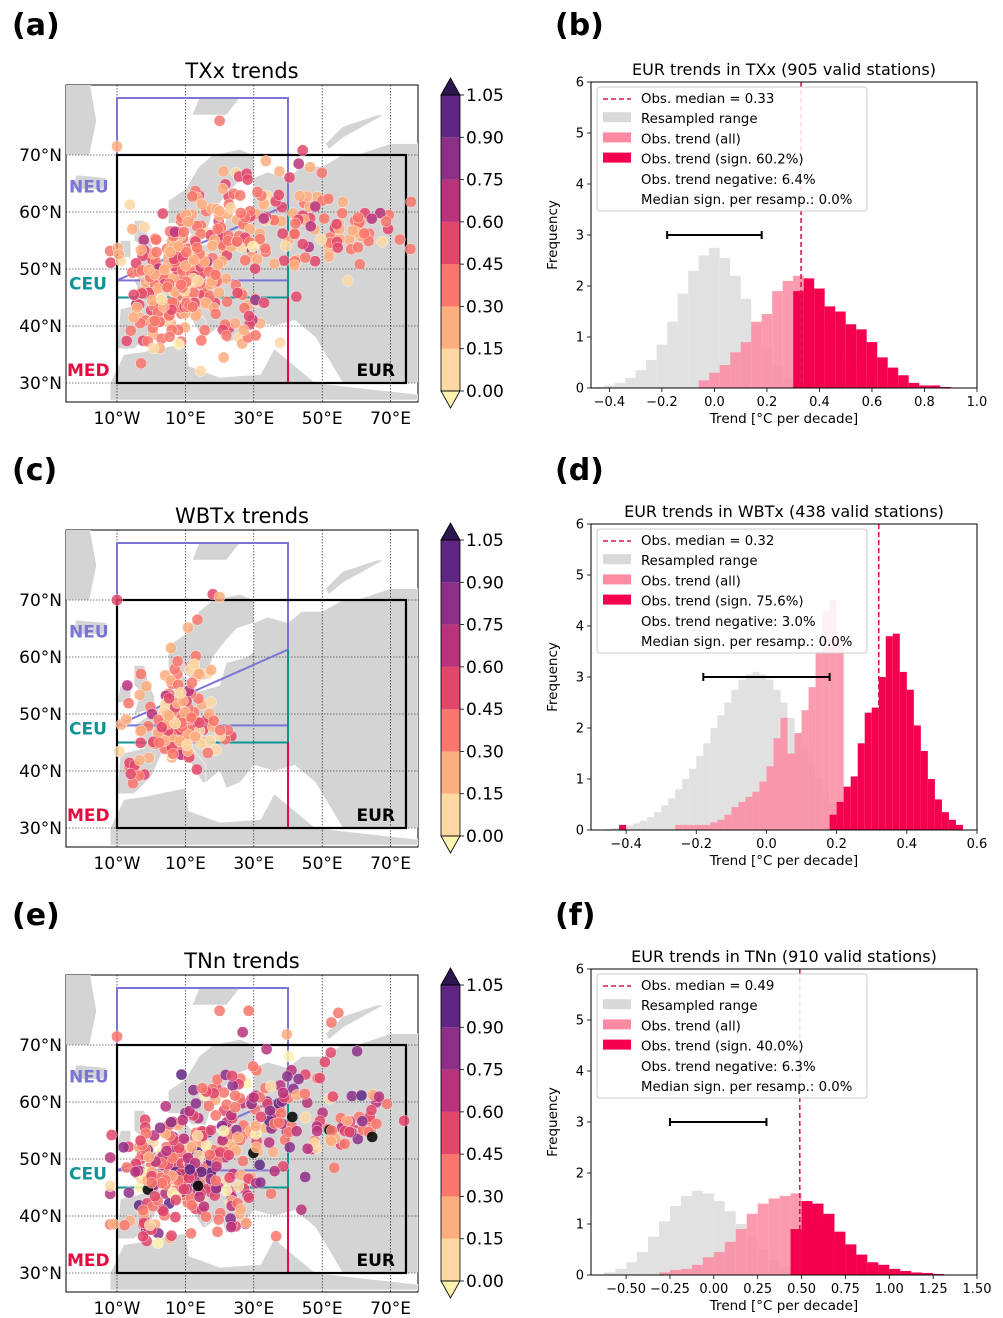 The height and width of the screenshot is (1318, 1003). Describe the element at coordinates (714, 402) in the screenshot. I see `x-tick-label: 0.0` at that location.